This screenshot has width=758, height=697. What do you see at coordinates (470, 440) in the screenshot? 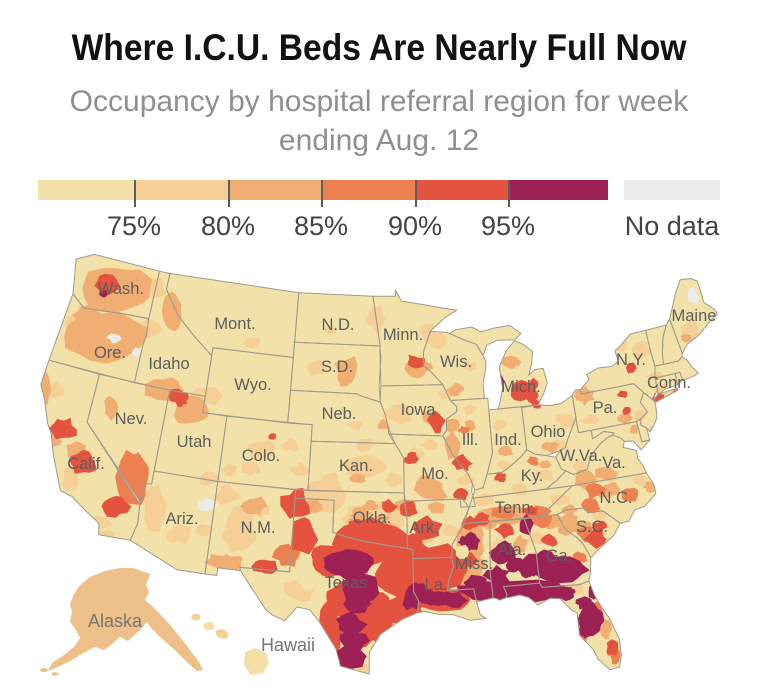
I see `svg-text: Ill.` at bounding box center [470, 440].